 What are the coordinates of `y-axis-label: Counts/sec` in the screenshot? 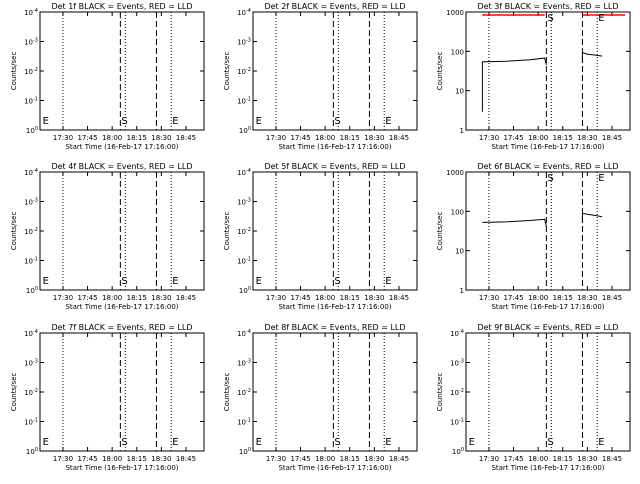 It's located at (14, 231).